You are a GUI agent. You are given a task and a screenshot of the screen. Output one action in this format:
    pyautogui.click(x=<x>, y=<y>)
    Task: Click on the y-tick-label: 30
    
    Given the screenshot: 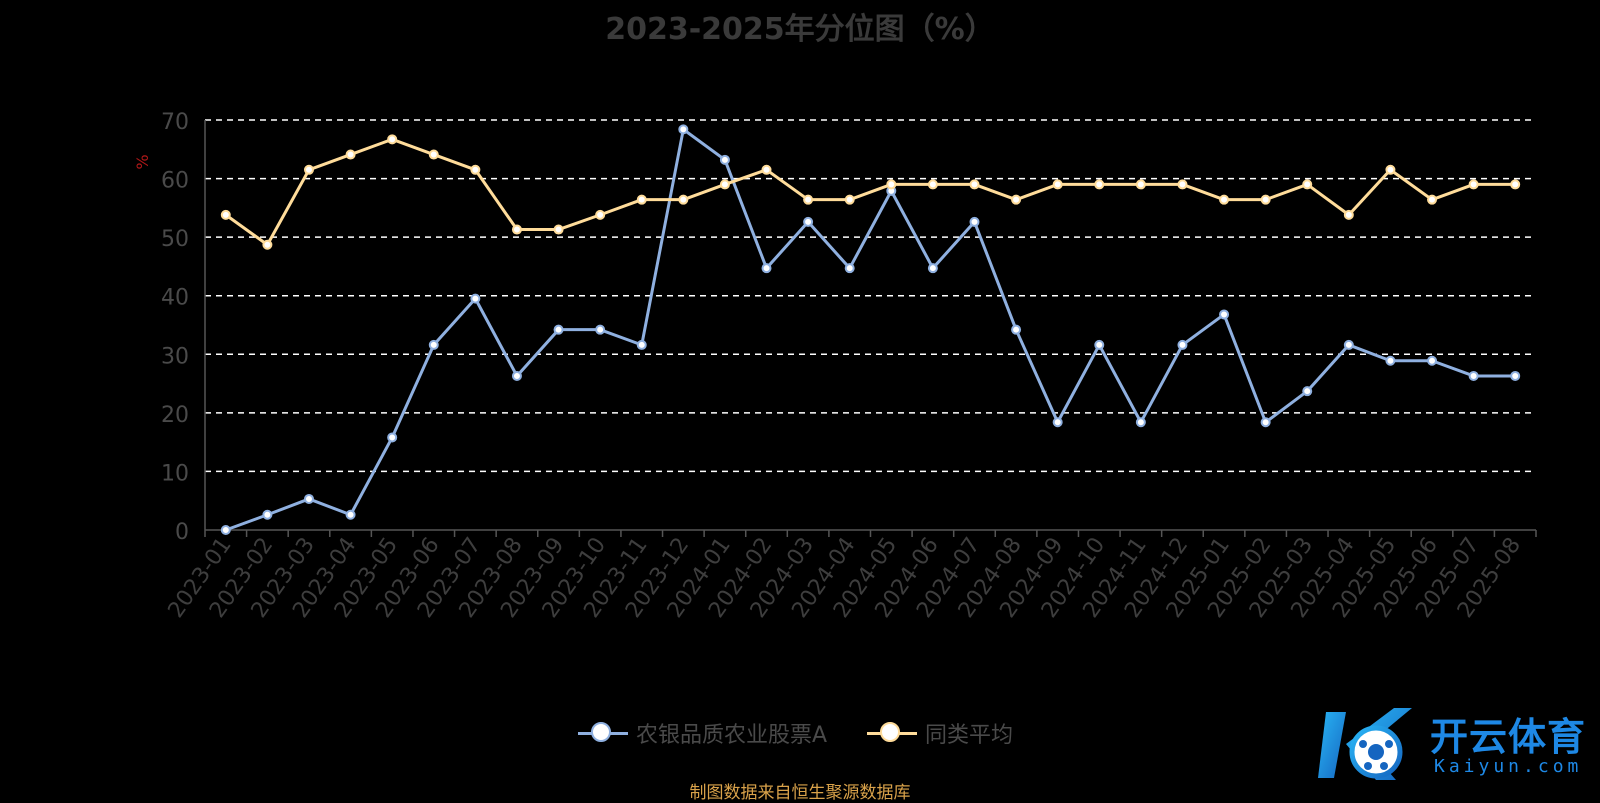 What is the action you would take?
    pyautogui.click(x=175, y=356)
    